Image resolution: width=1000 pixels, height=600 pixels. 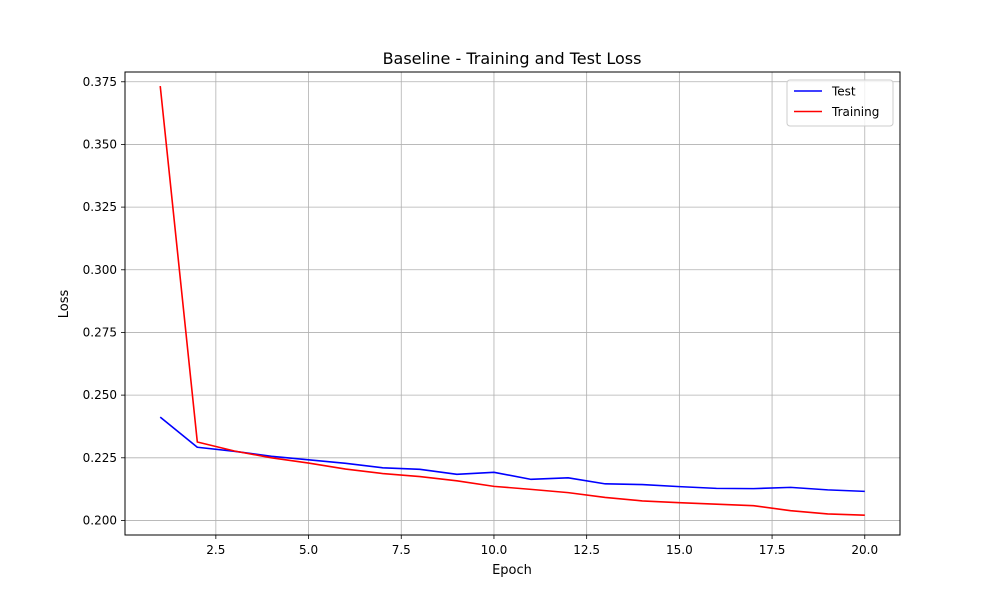 What do you see at coordinates (843, 92) in the screenshot?
I see `legend-label-test: Test` at bounding box center [843, 92].